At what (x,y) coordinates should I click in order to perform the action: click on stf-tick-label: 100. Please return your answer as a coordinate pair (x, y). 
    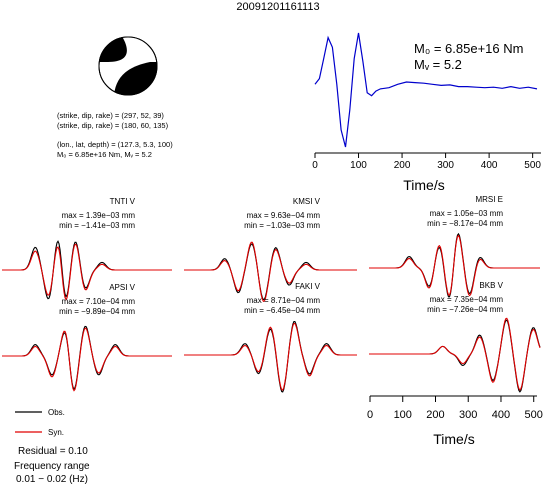
    Looking at the image, I should click on (358, 165).